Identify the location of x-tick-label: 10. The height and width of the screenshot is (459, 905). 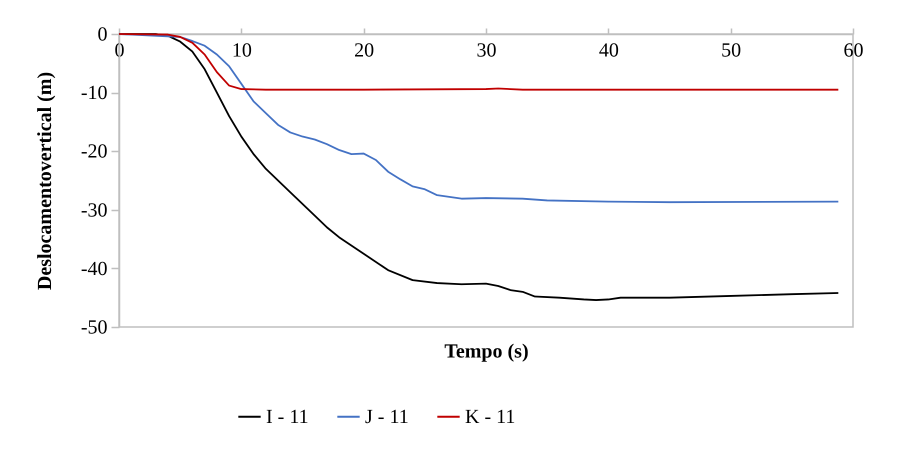
(242, 51).